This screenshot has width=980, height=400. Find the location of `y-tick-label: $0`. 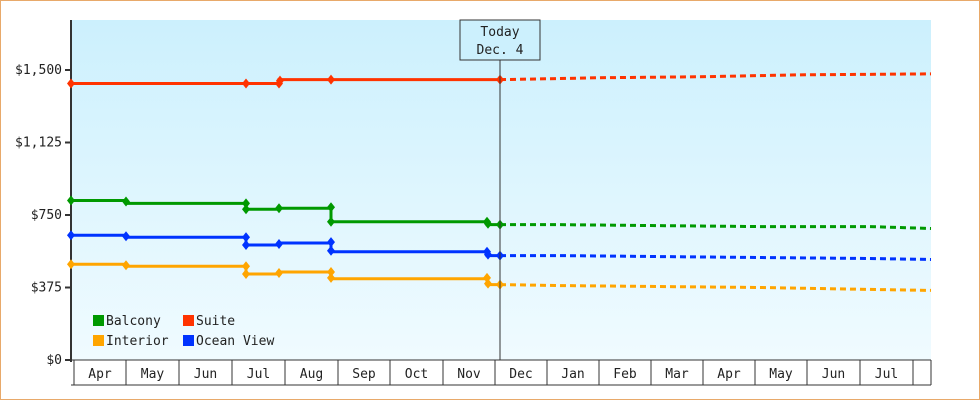

y-tick-label: $0 is located at coordinates (54, 360).